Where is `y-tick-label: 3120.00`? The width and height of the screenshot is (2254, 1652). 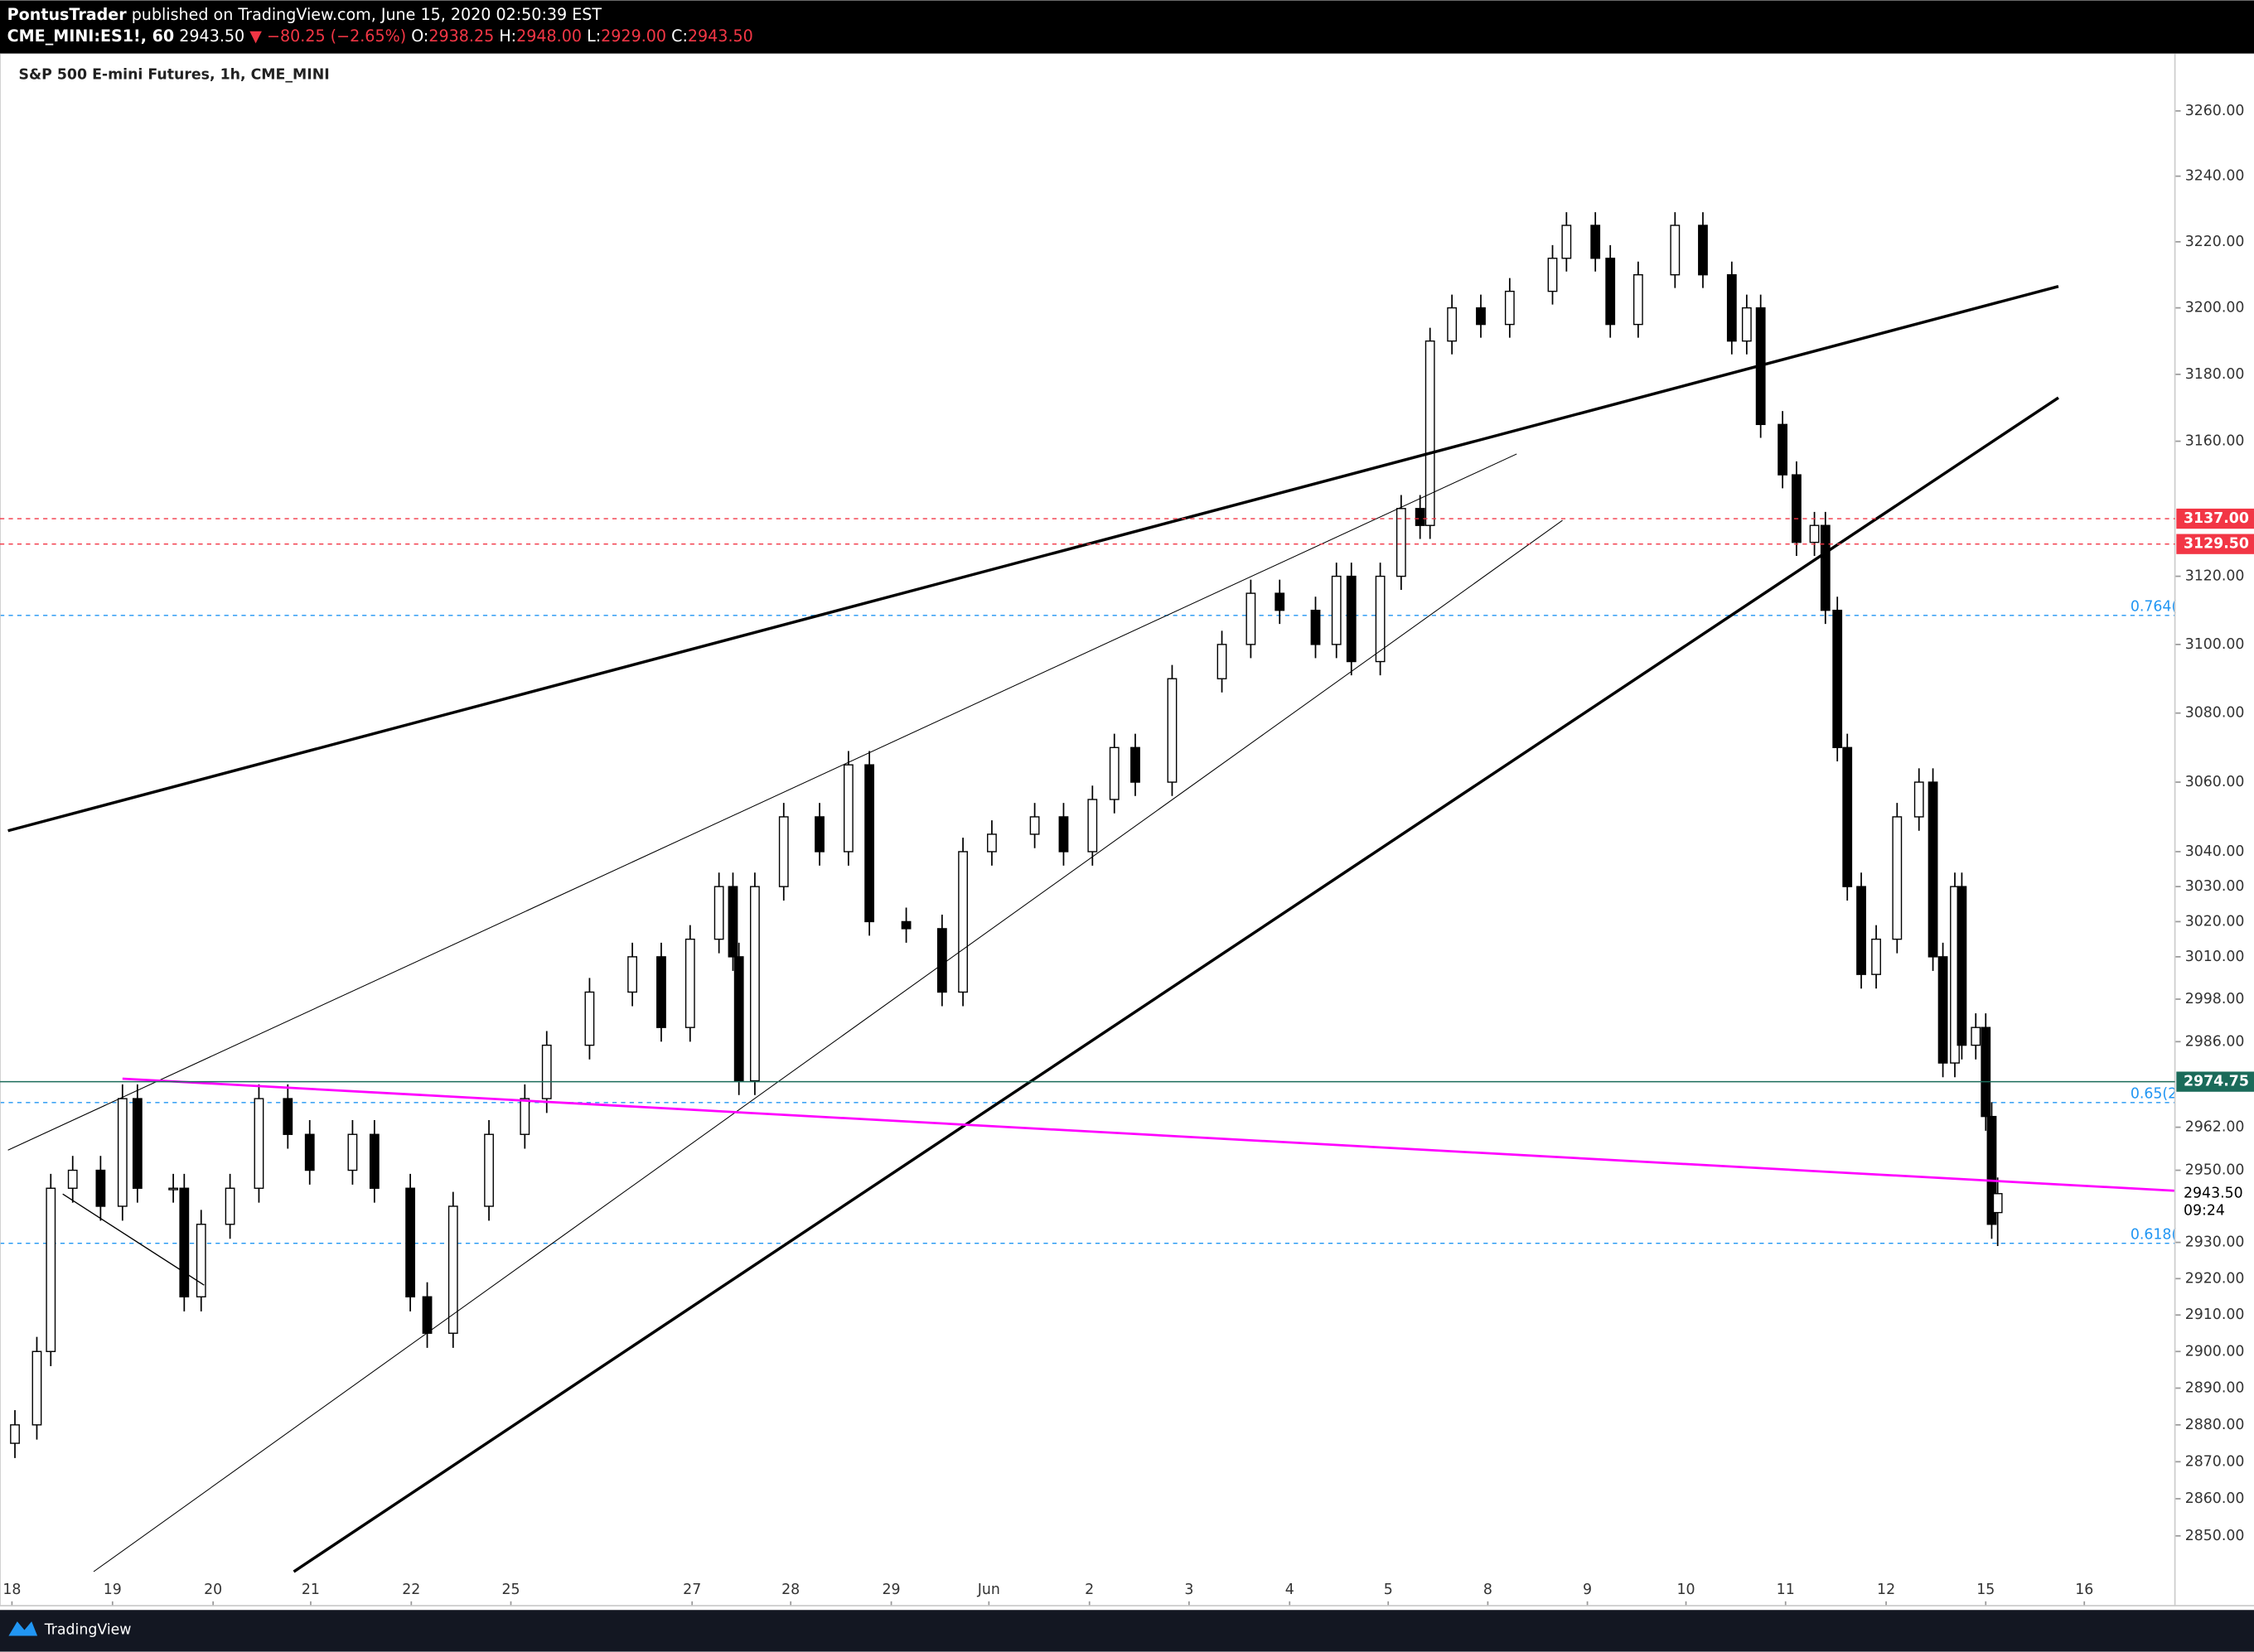
y-tick-label: 3120.00 is located at coordinates (2215, 576).